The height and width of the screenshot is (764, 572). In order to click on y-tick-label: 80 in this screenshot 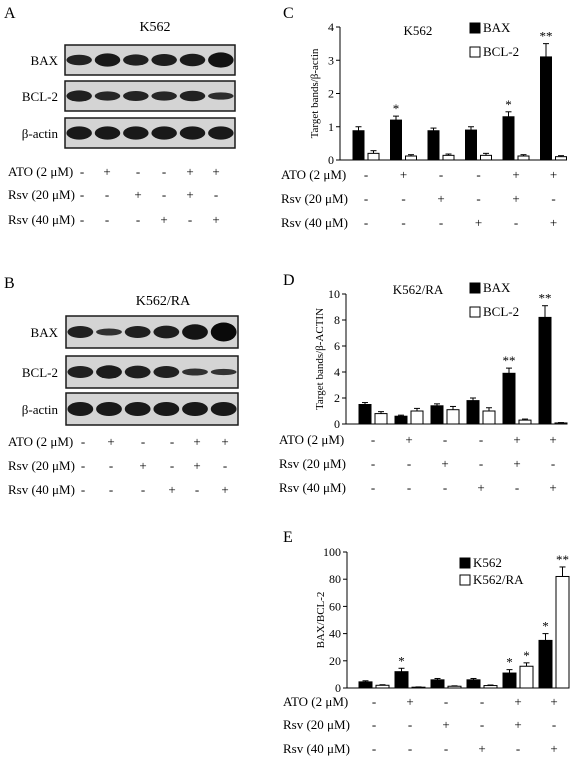, I will do `click(335, 579)`.